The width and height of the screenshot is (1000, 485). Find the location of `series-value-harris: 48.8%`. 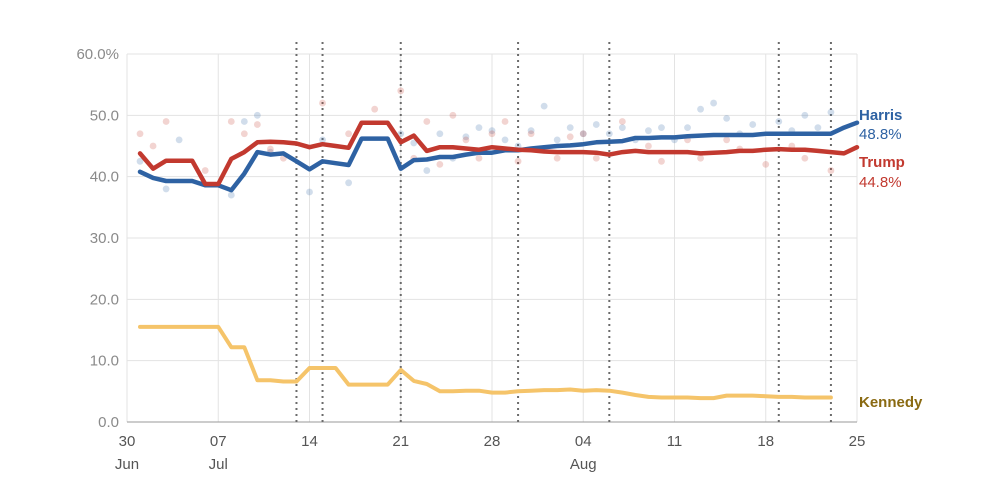

series-value-harris: 48.8% is located at coordinates (880, 134).